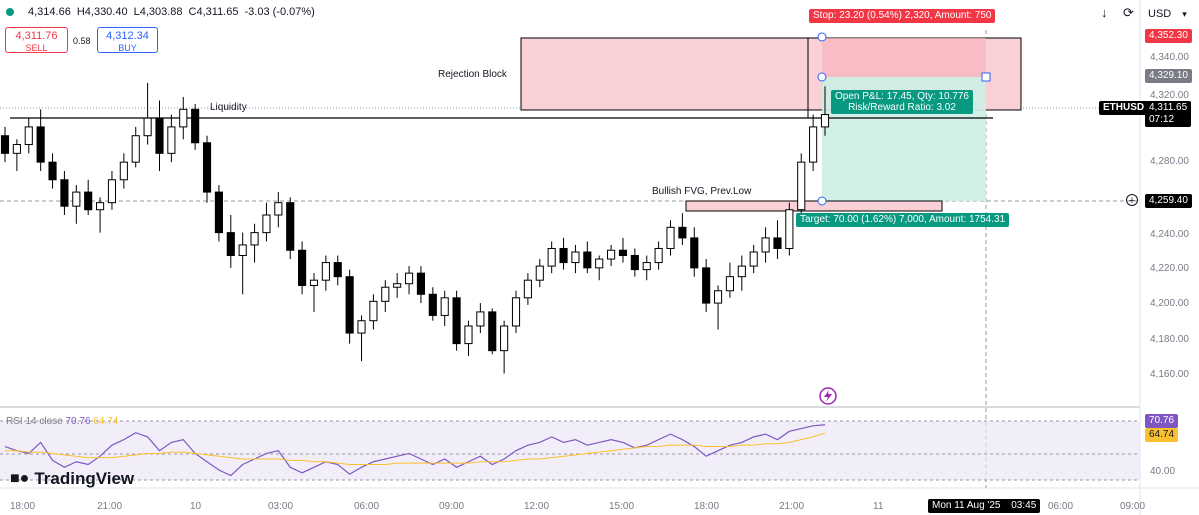  Describe the element at coordinates (1162, 421) in the screenshot. I see `rsi-axis-flag: 70.76` at that location.